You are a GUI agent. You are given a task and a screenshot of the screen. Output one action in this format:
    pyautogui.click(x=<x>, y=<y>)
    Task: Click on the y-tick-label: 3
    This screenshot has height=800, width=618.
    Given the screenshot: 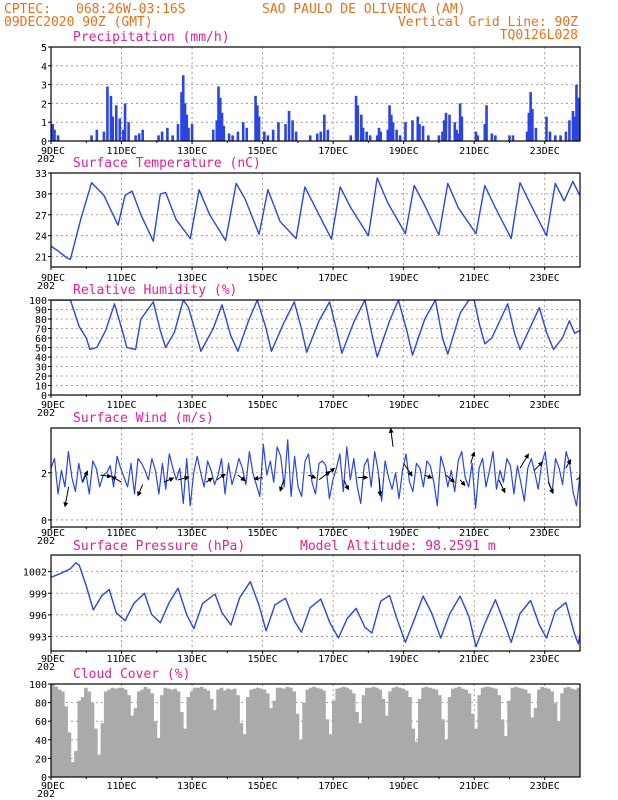 What is the action you would take?
    pyautogui.click(x=44, y=86)
    